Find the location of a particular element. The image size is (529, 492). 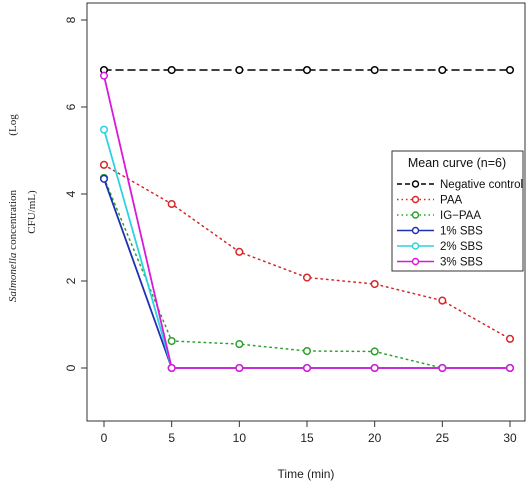

legend-label: 1% SBS is located at coordinates (461, 232).